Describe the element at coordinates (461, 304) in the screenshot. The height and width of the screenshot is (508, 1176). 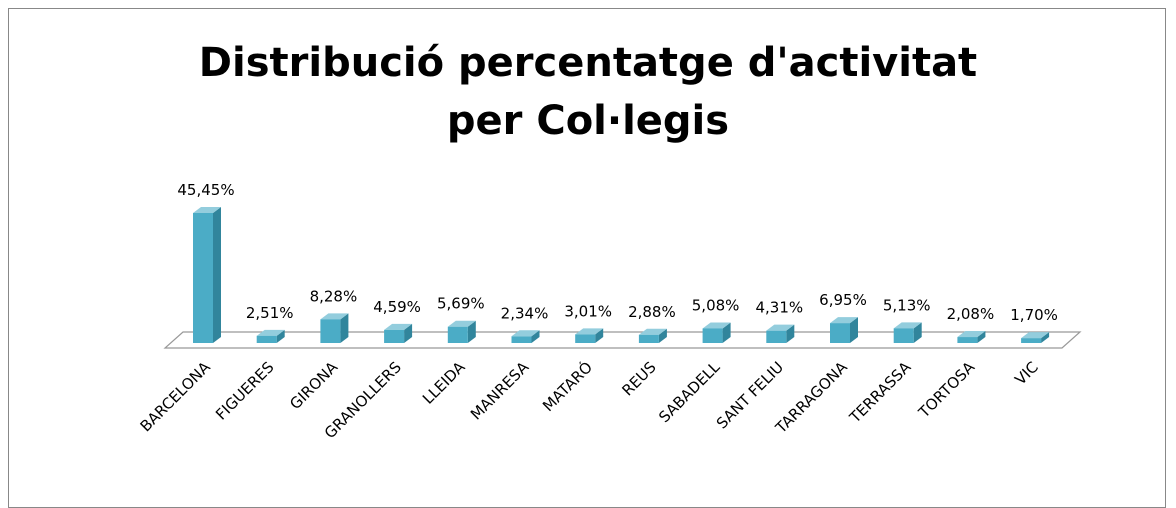
I see `data-label: 5,69%` at that location.